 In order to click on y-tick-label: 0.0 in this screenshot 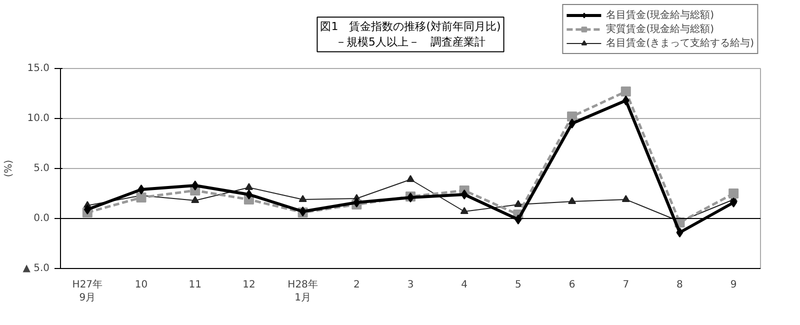, I will do `click(42, 218)`.